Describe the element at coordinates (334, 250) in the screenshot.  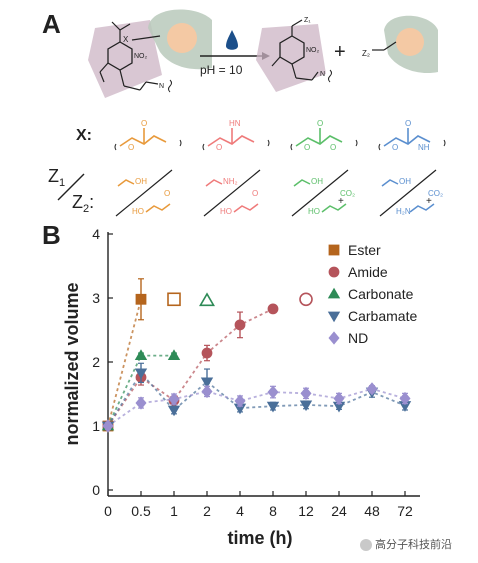
I see `legend-marker-ester` at that location.